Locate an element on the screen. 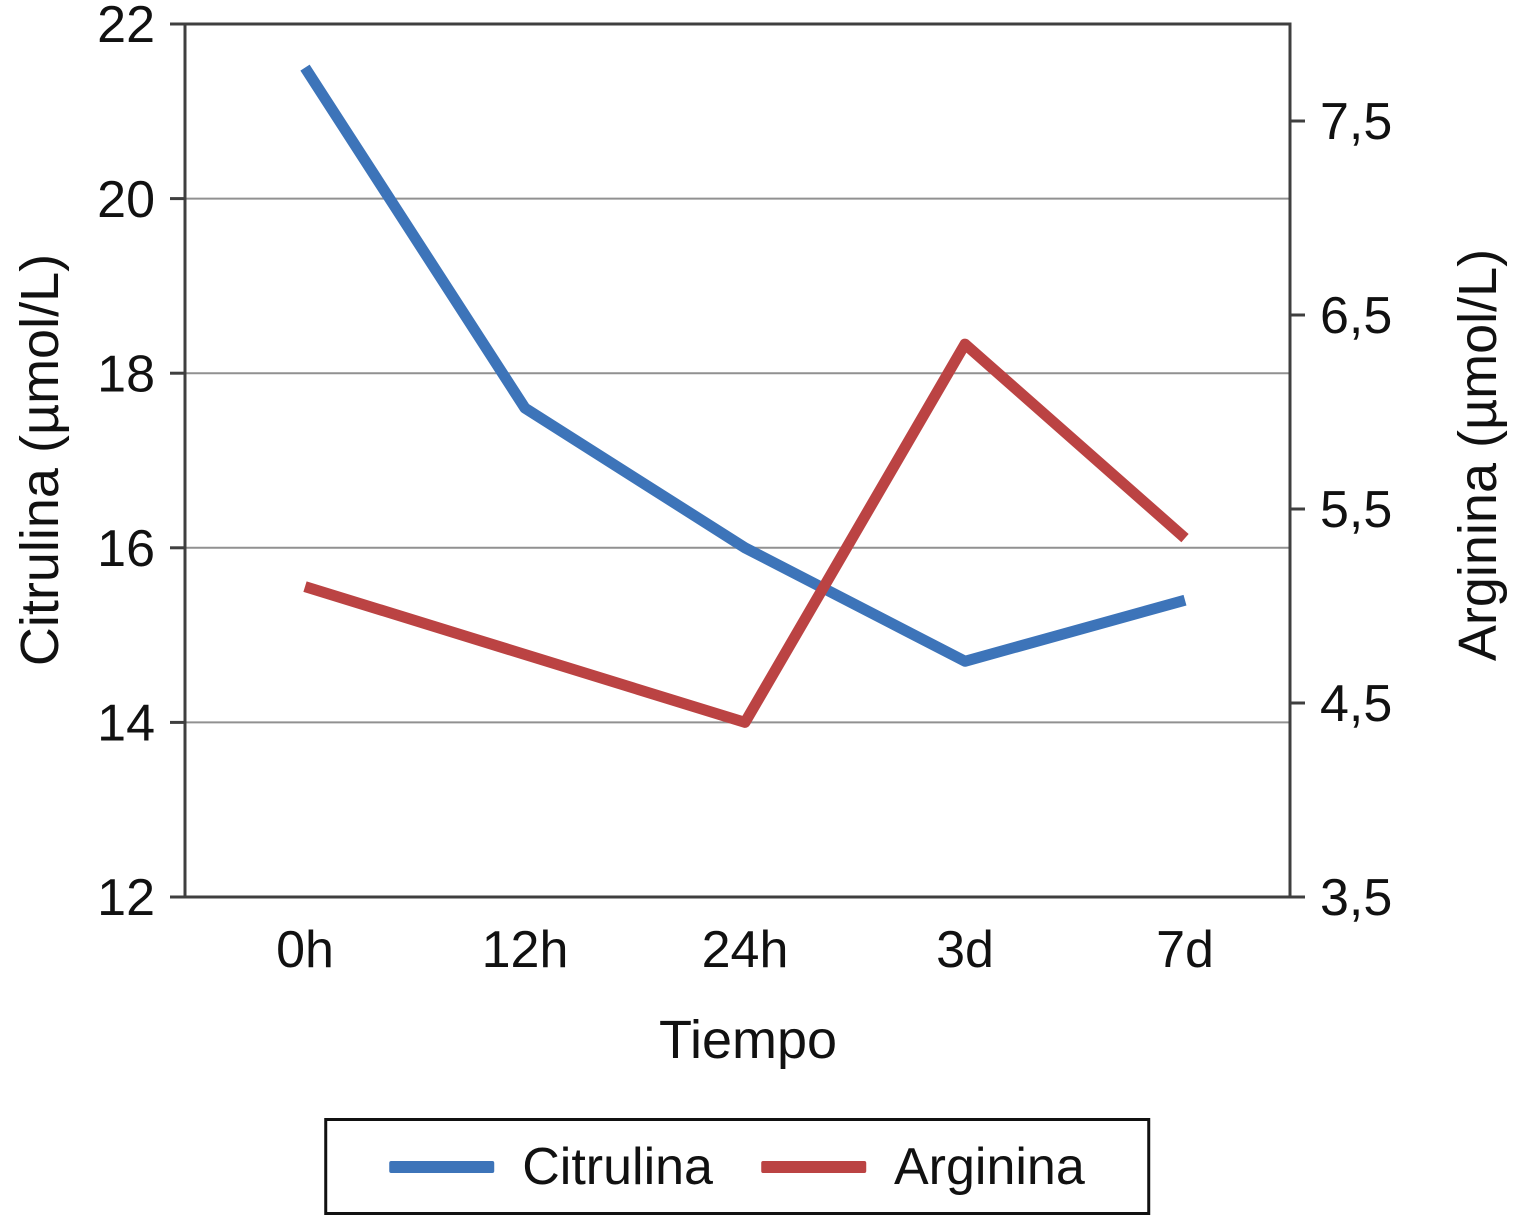  right-axis-tick-label: 7,5 is located at coordinates (1356, 122).